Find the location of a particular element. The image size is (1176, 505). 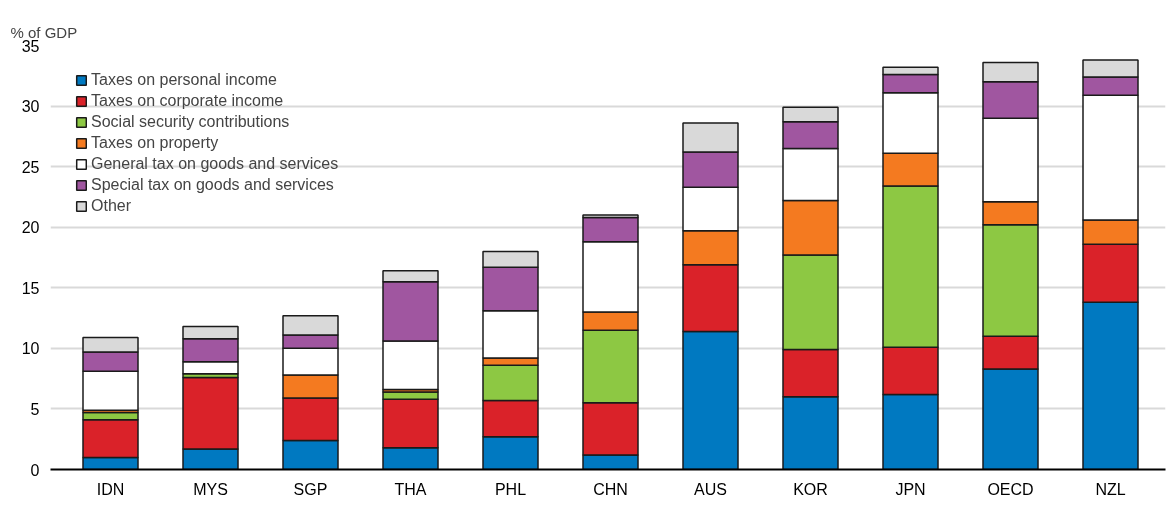

y-tick-label: 10 is located at coordinates (30, 349).